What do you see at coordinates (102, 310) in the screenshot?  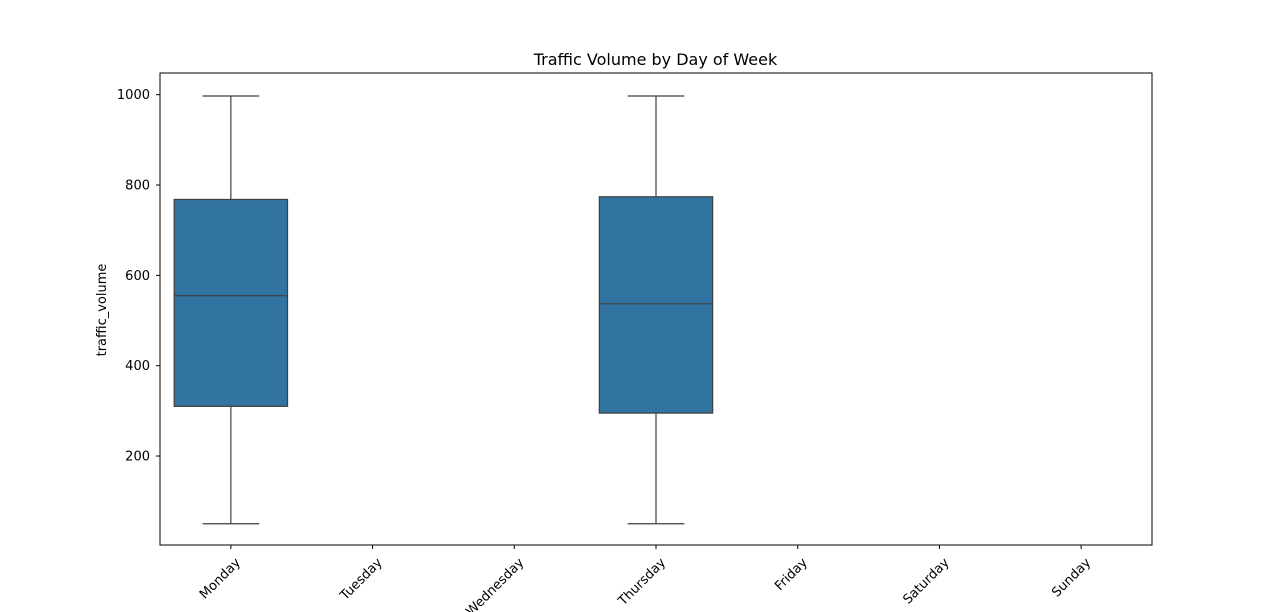 I see `y-axis-label: traffic_volume` at bounding box center [102, 310].